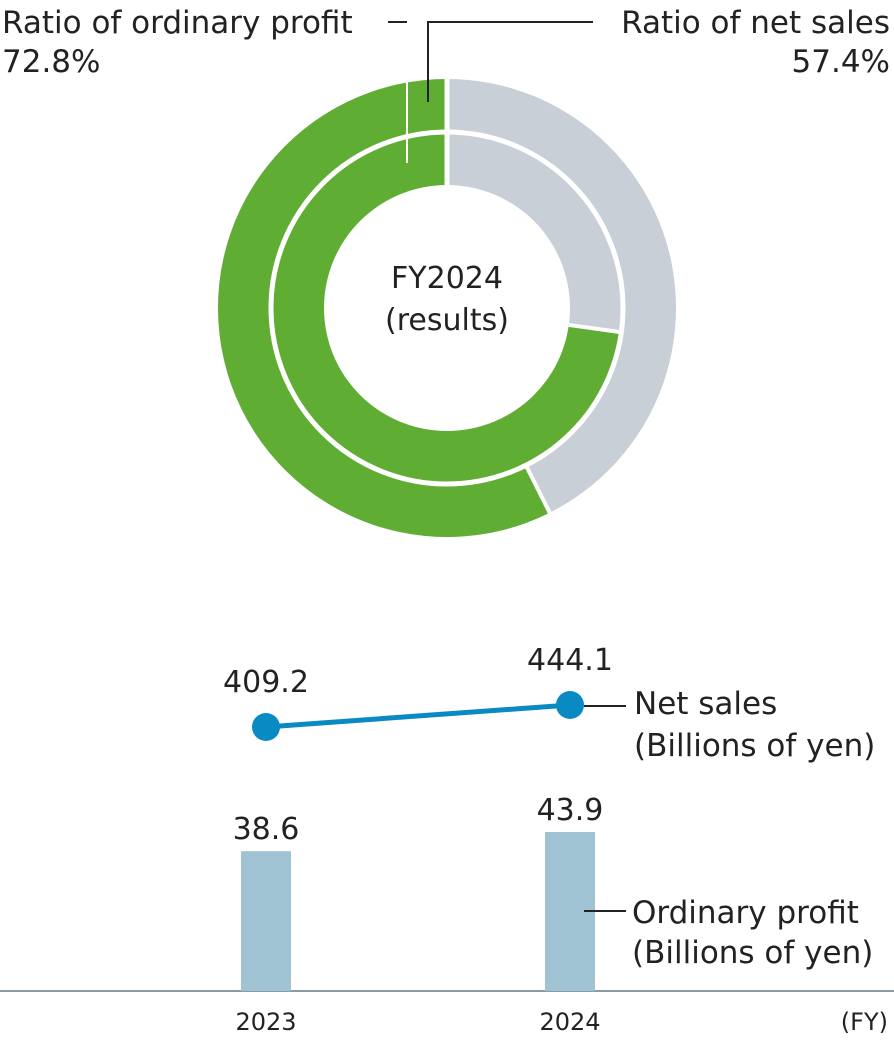  I want to click on x-tick-label-2024: 2024, so click(569, 1022).